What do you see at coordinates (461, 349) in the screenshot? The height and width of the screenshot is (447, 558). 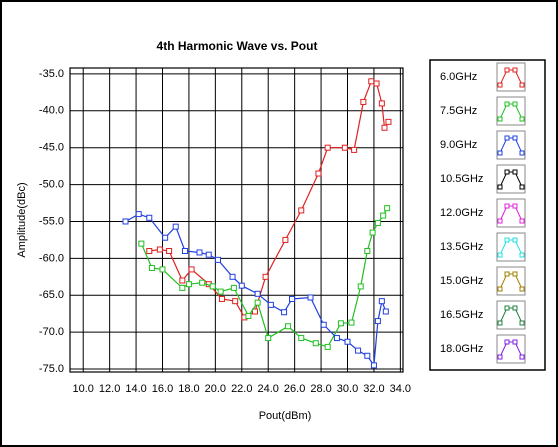 I see `legend-label: 18.0GHz` at bounding box center [461, 349].